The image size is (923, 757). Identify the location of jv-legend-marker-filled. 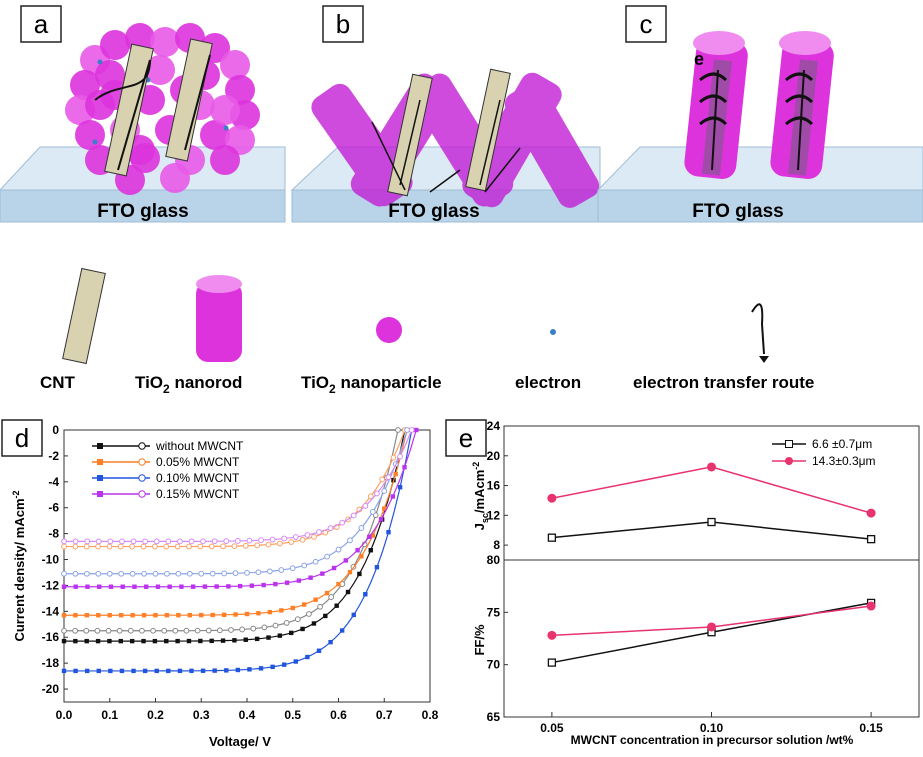
(100, 494).